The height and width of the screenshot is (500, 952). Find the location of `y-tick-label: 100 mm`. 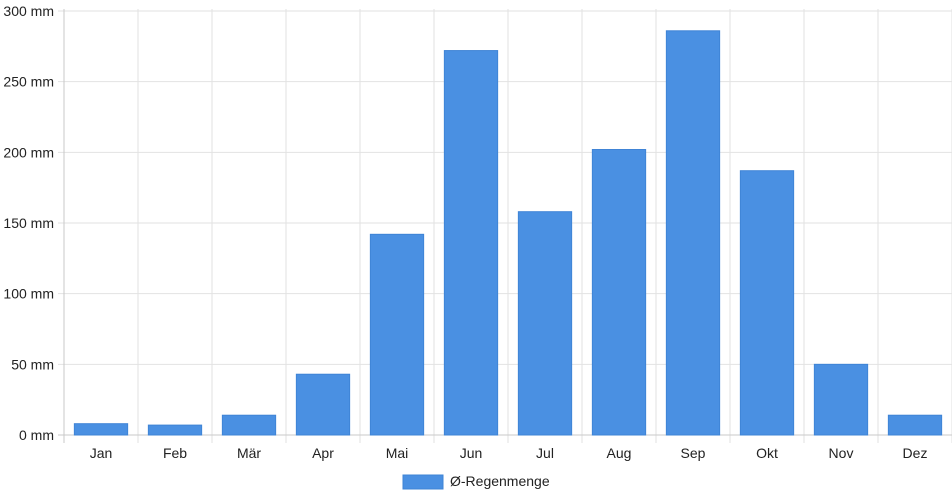

y-tick-label: 100 mm is located at coordinates (28, 294).